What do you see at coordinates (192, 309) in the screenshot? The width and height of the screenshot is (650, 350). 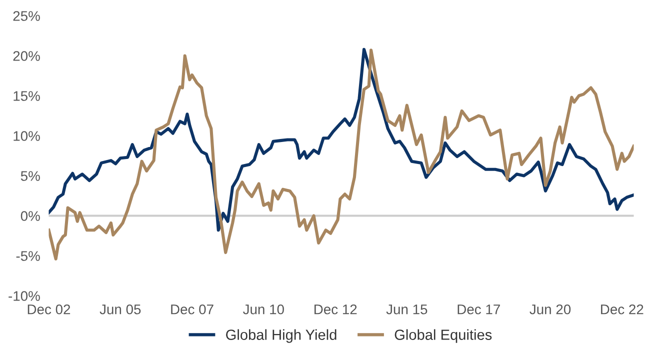 I see `x-tick-label: Dec 07` at bounding box center [192, 309].